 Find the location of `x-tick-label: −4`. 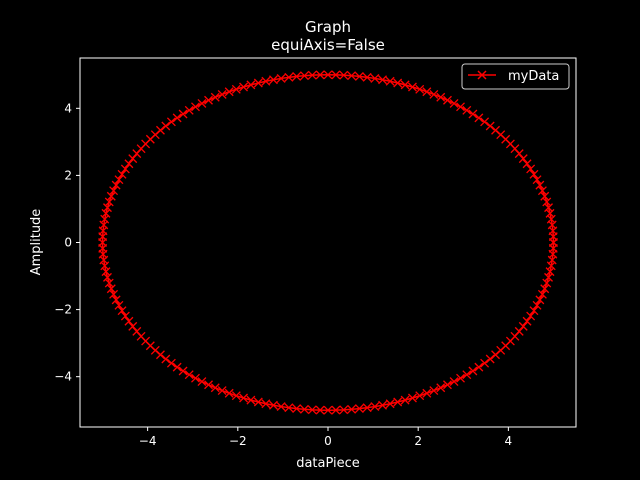

x-tick-label: −4 is located at coordinates (148, 441).